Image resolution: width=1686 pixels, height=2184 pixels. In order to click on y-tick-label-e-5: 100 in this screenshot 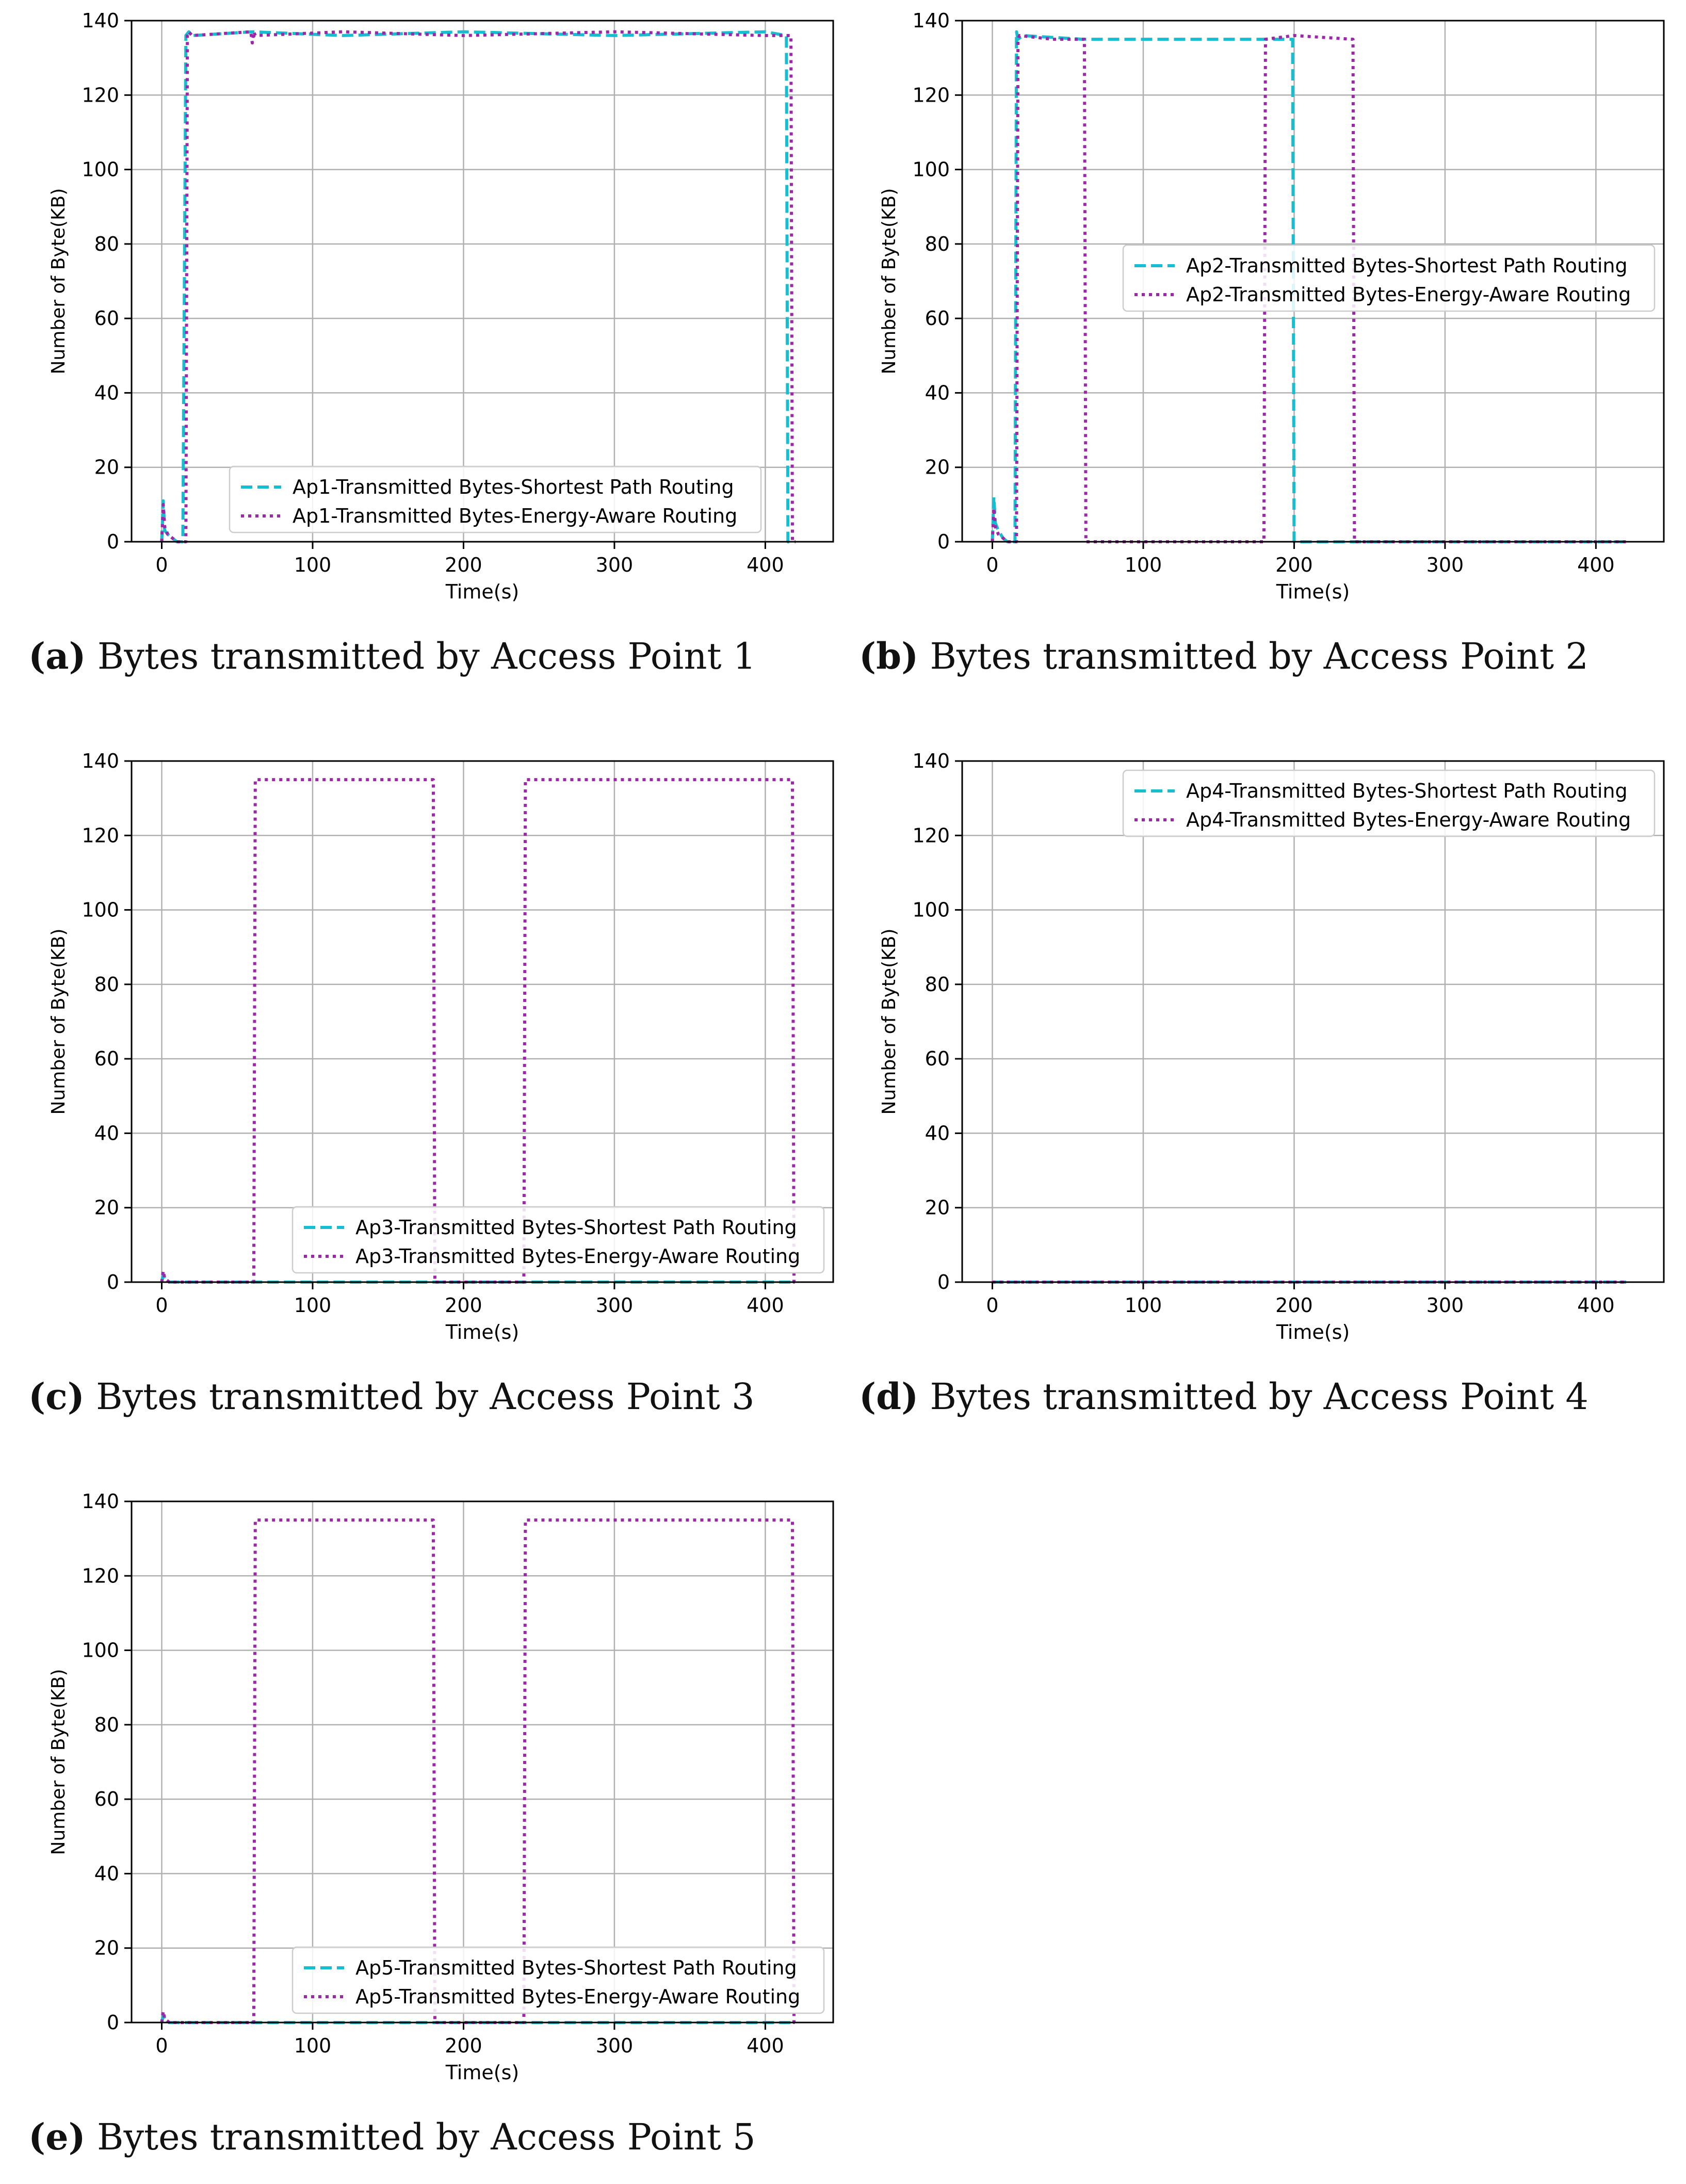, I will do `click(100, 1650)`.